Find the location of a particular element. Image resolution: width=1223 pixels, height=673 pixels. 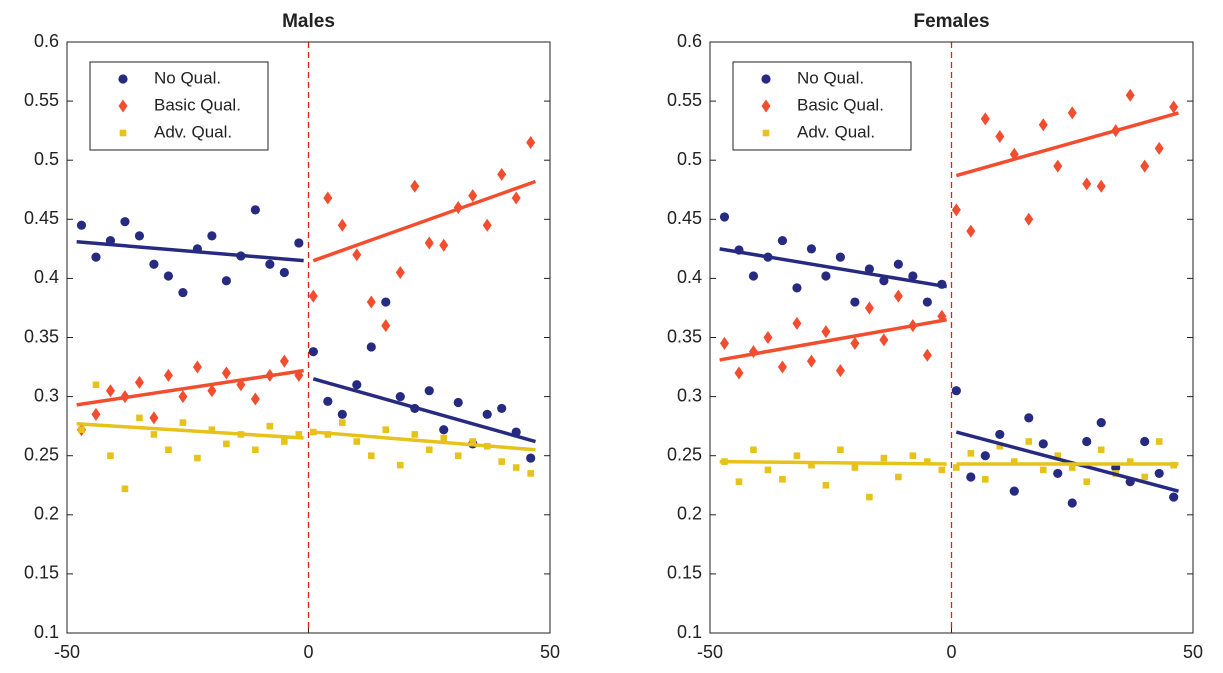

y-tick-label: 0.25 is located at coordinates (41, 454).